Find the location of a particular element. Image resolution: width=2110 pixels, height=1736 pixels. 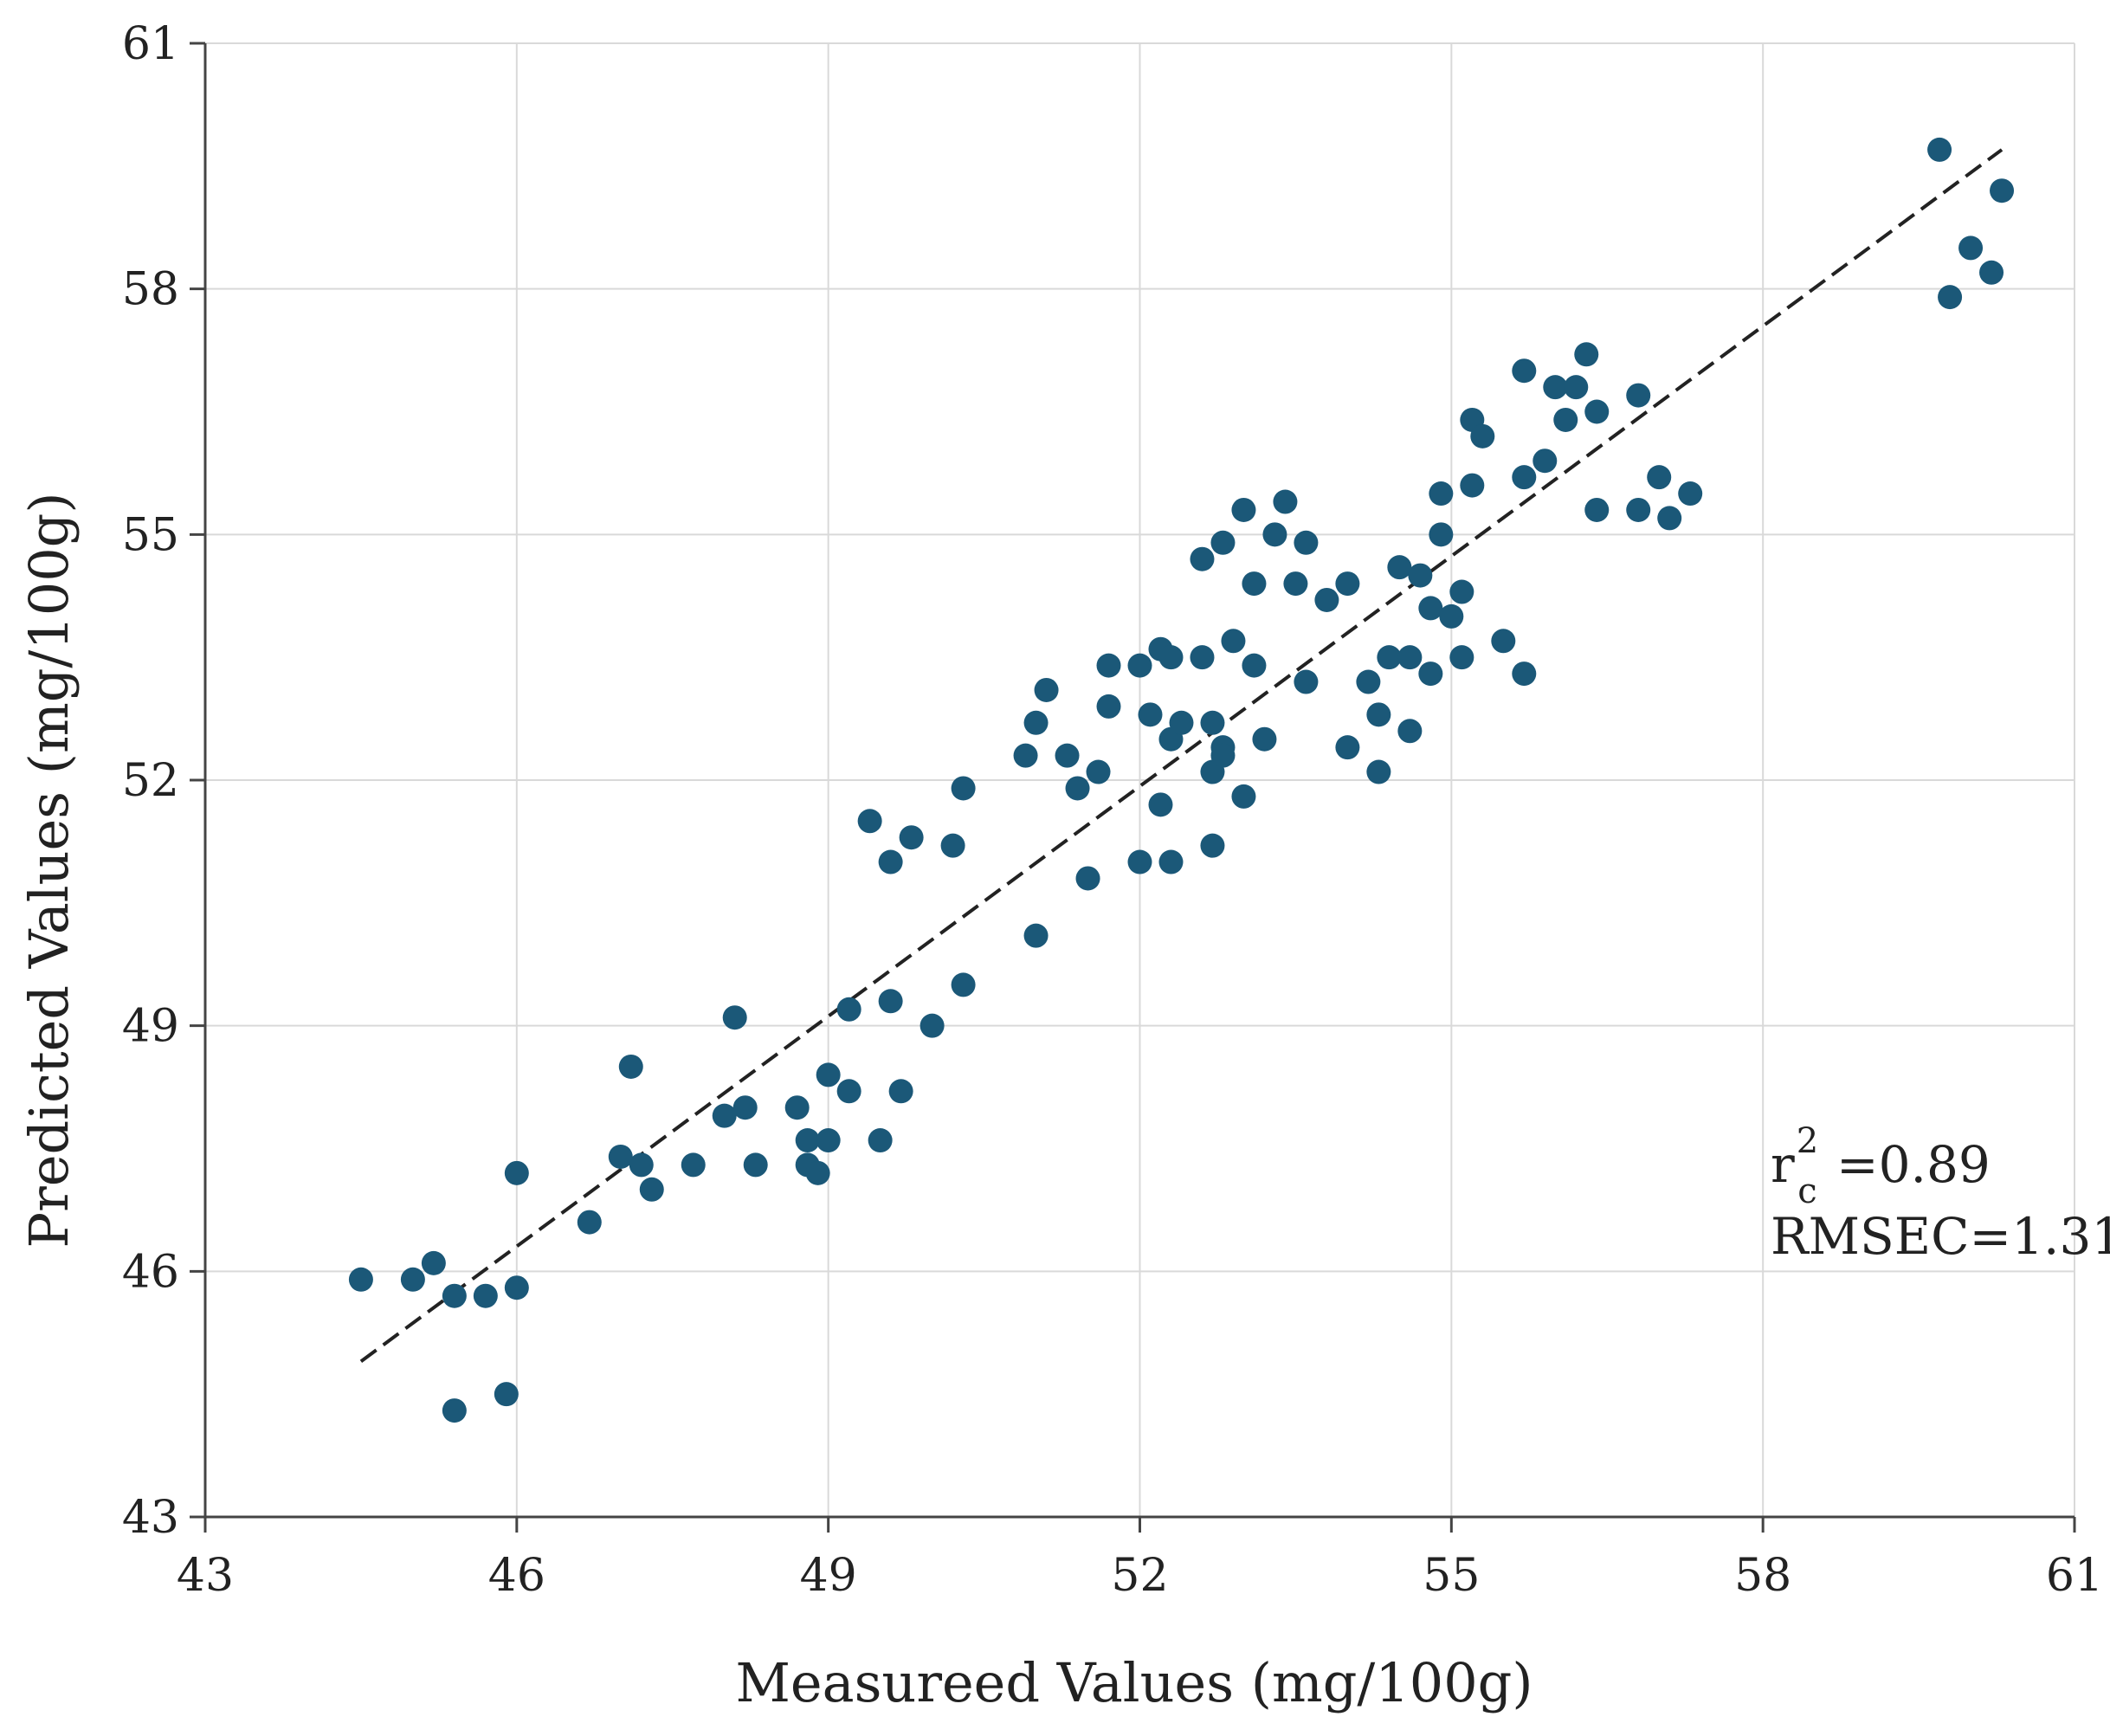

y-tick-label: 46 is located at coordinates (150, 1272).